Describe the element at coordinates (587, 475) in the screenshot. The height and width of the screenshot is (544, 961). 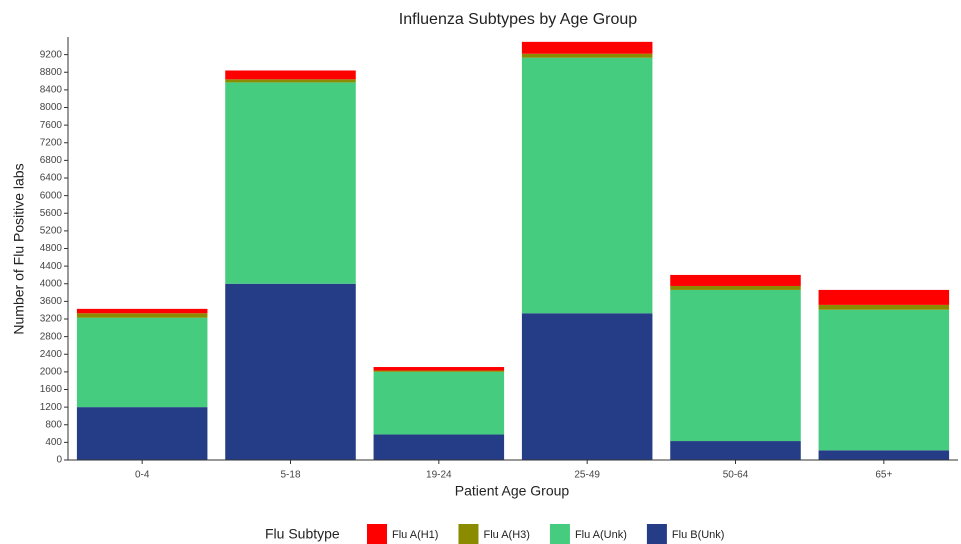
I see `x-tick-label: 25-49` at that location.